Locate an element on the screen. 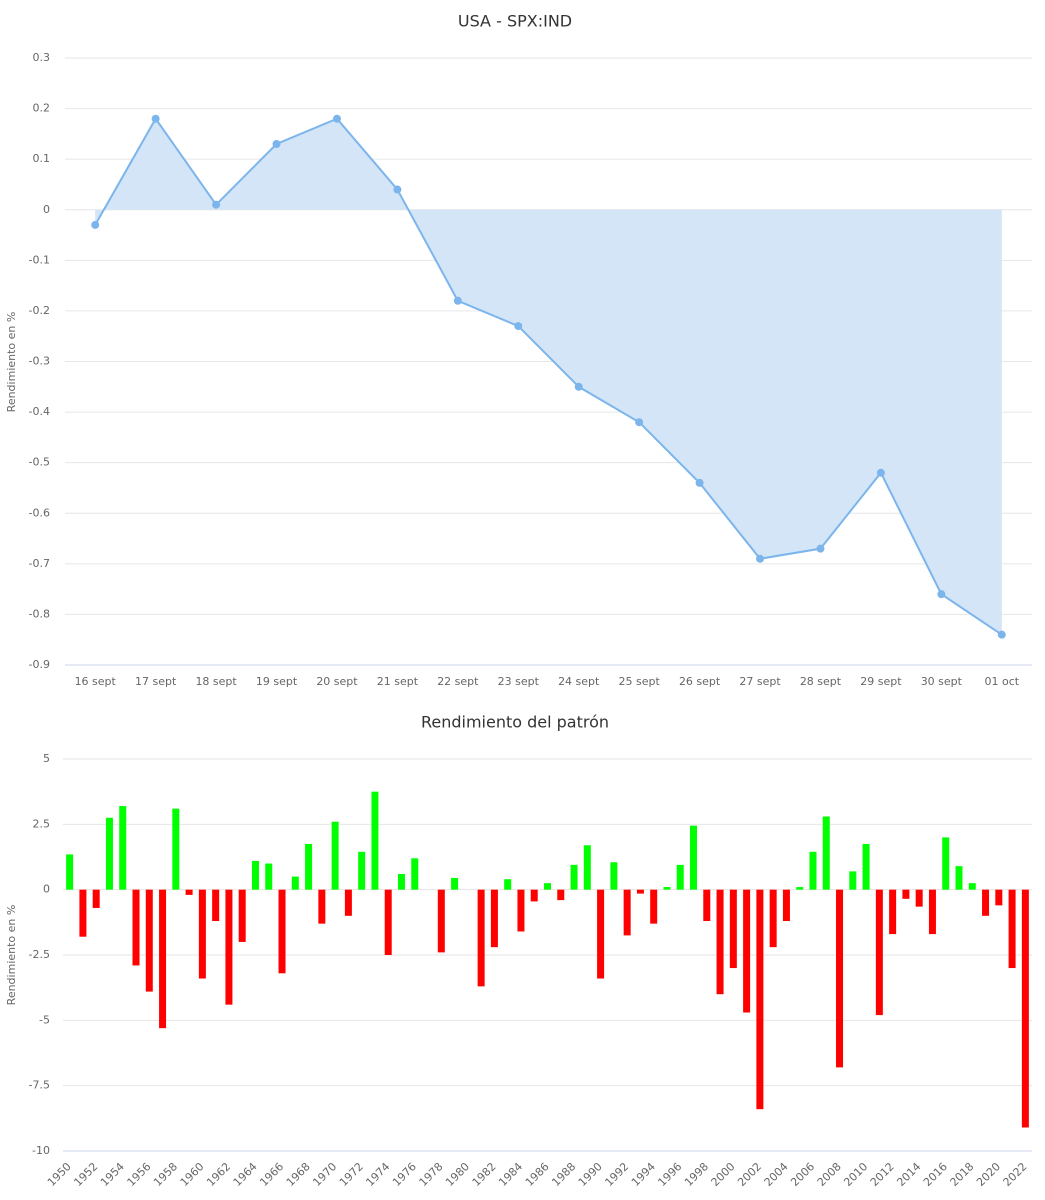  y-tick-label: -0.9 is located at coordinates (39, 664).